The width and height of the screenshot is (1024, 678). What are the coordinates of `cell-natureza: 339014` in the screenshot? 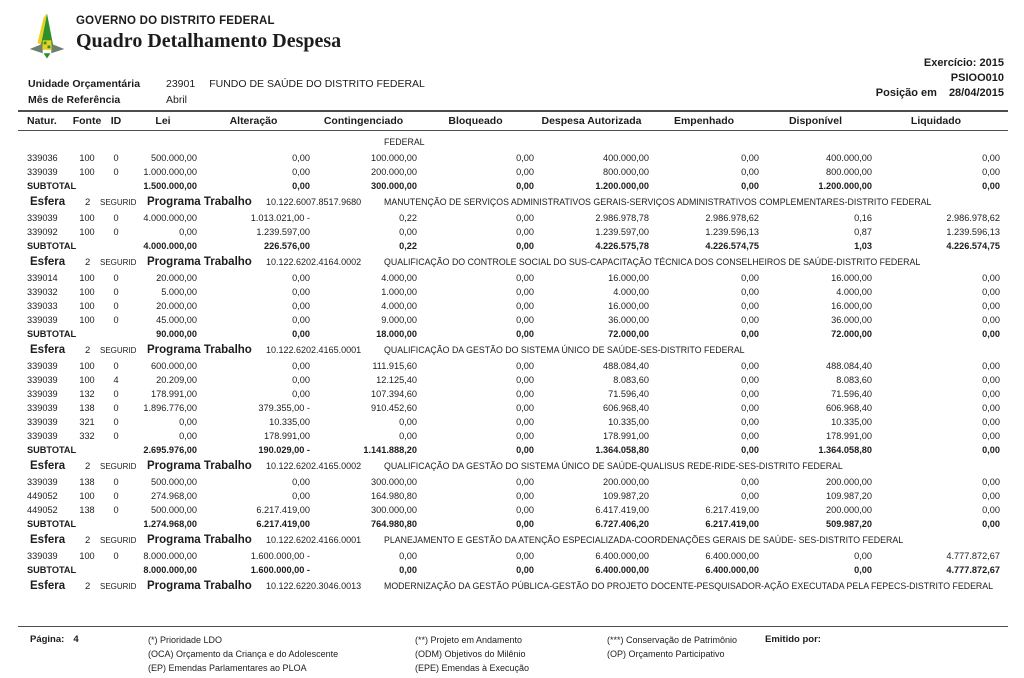 It's located at (42, 278).